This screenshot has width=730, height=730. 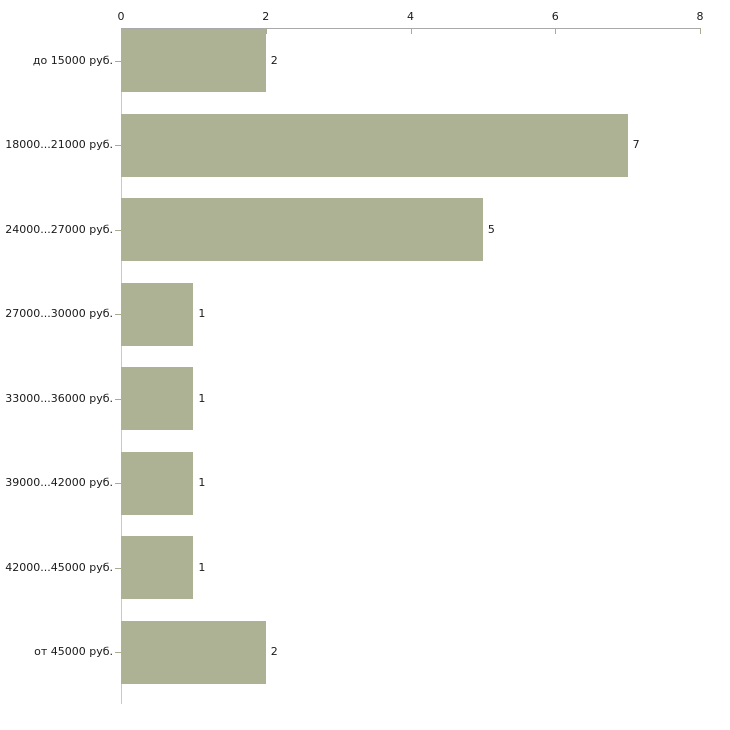 I want to click on y-axis-line, so click(x=121, y=366).